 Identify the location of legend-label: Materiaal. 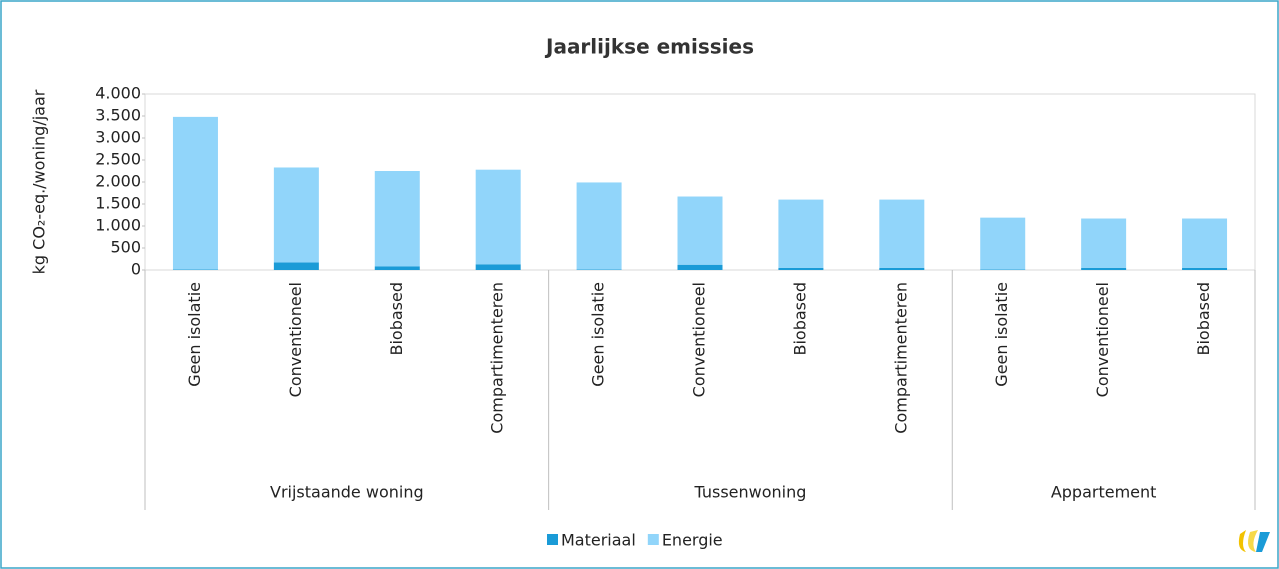
(598, 540).